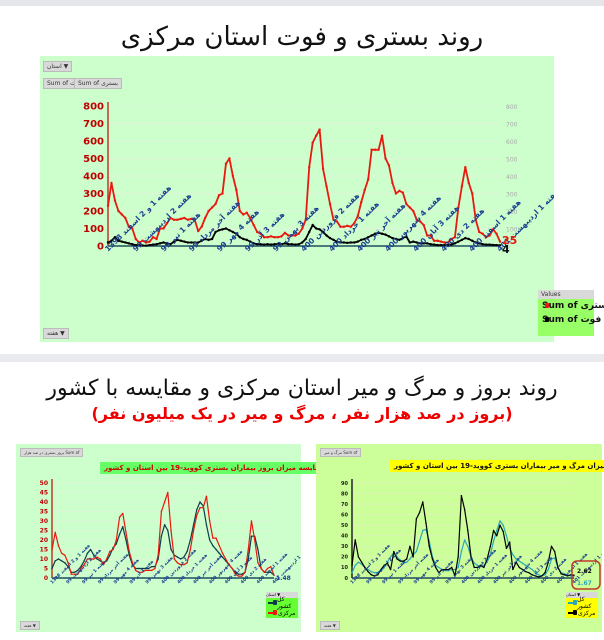 The image size is (604, 640). I want to click on svg-text: 1.67, so click(584, 583).